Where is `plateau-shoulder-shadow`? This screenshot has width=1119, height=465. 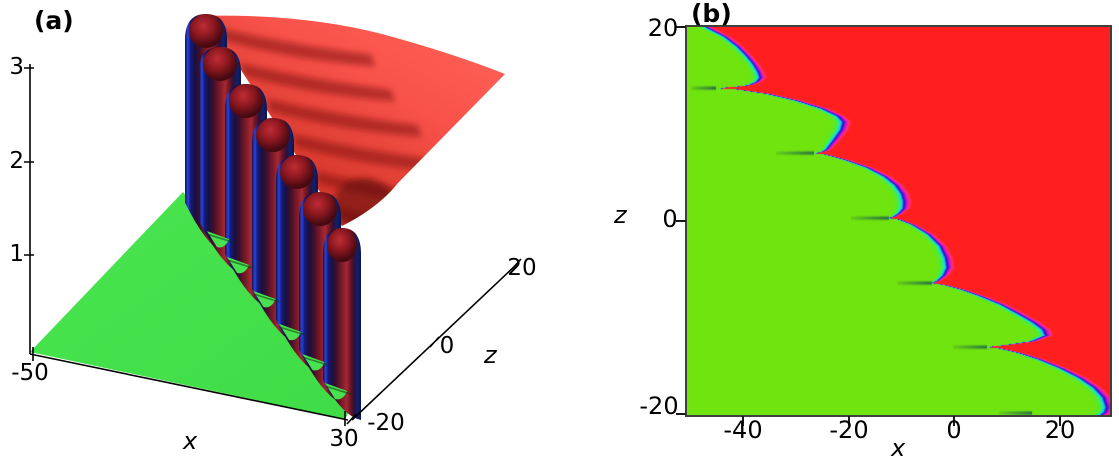 plateau-shoulder-shadow is located at coordinates (364, 202).